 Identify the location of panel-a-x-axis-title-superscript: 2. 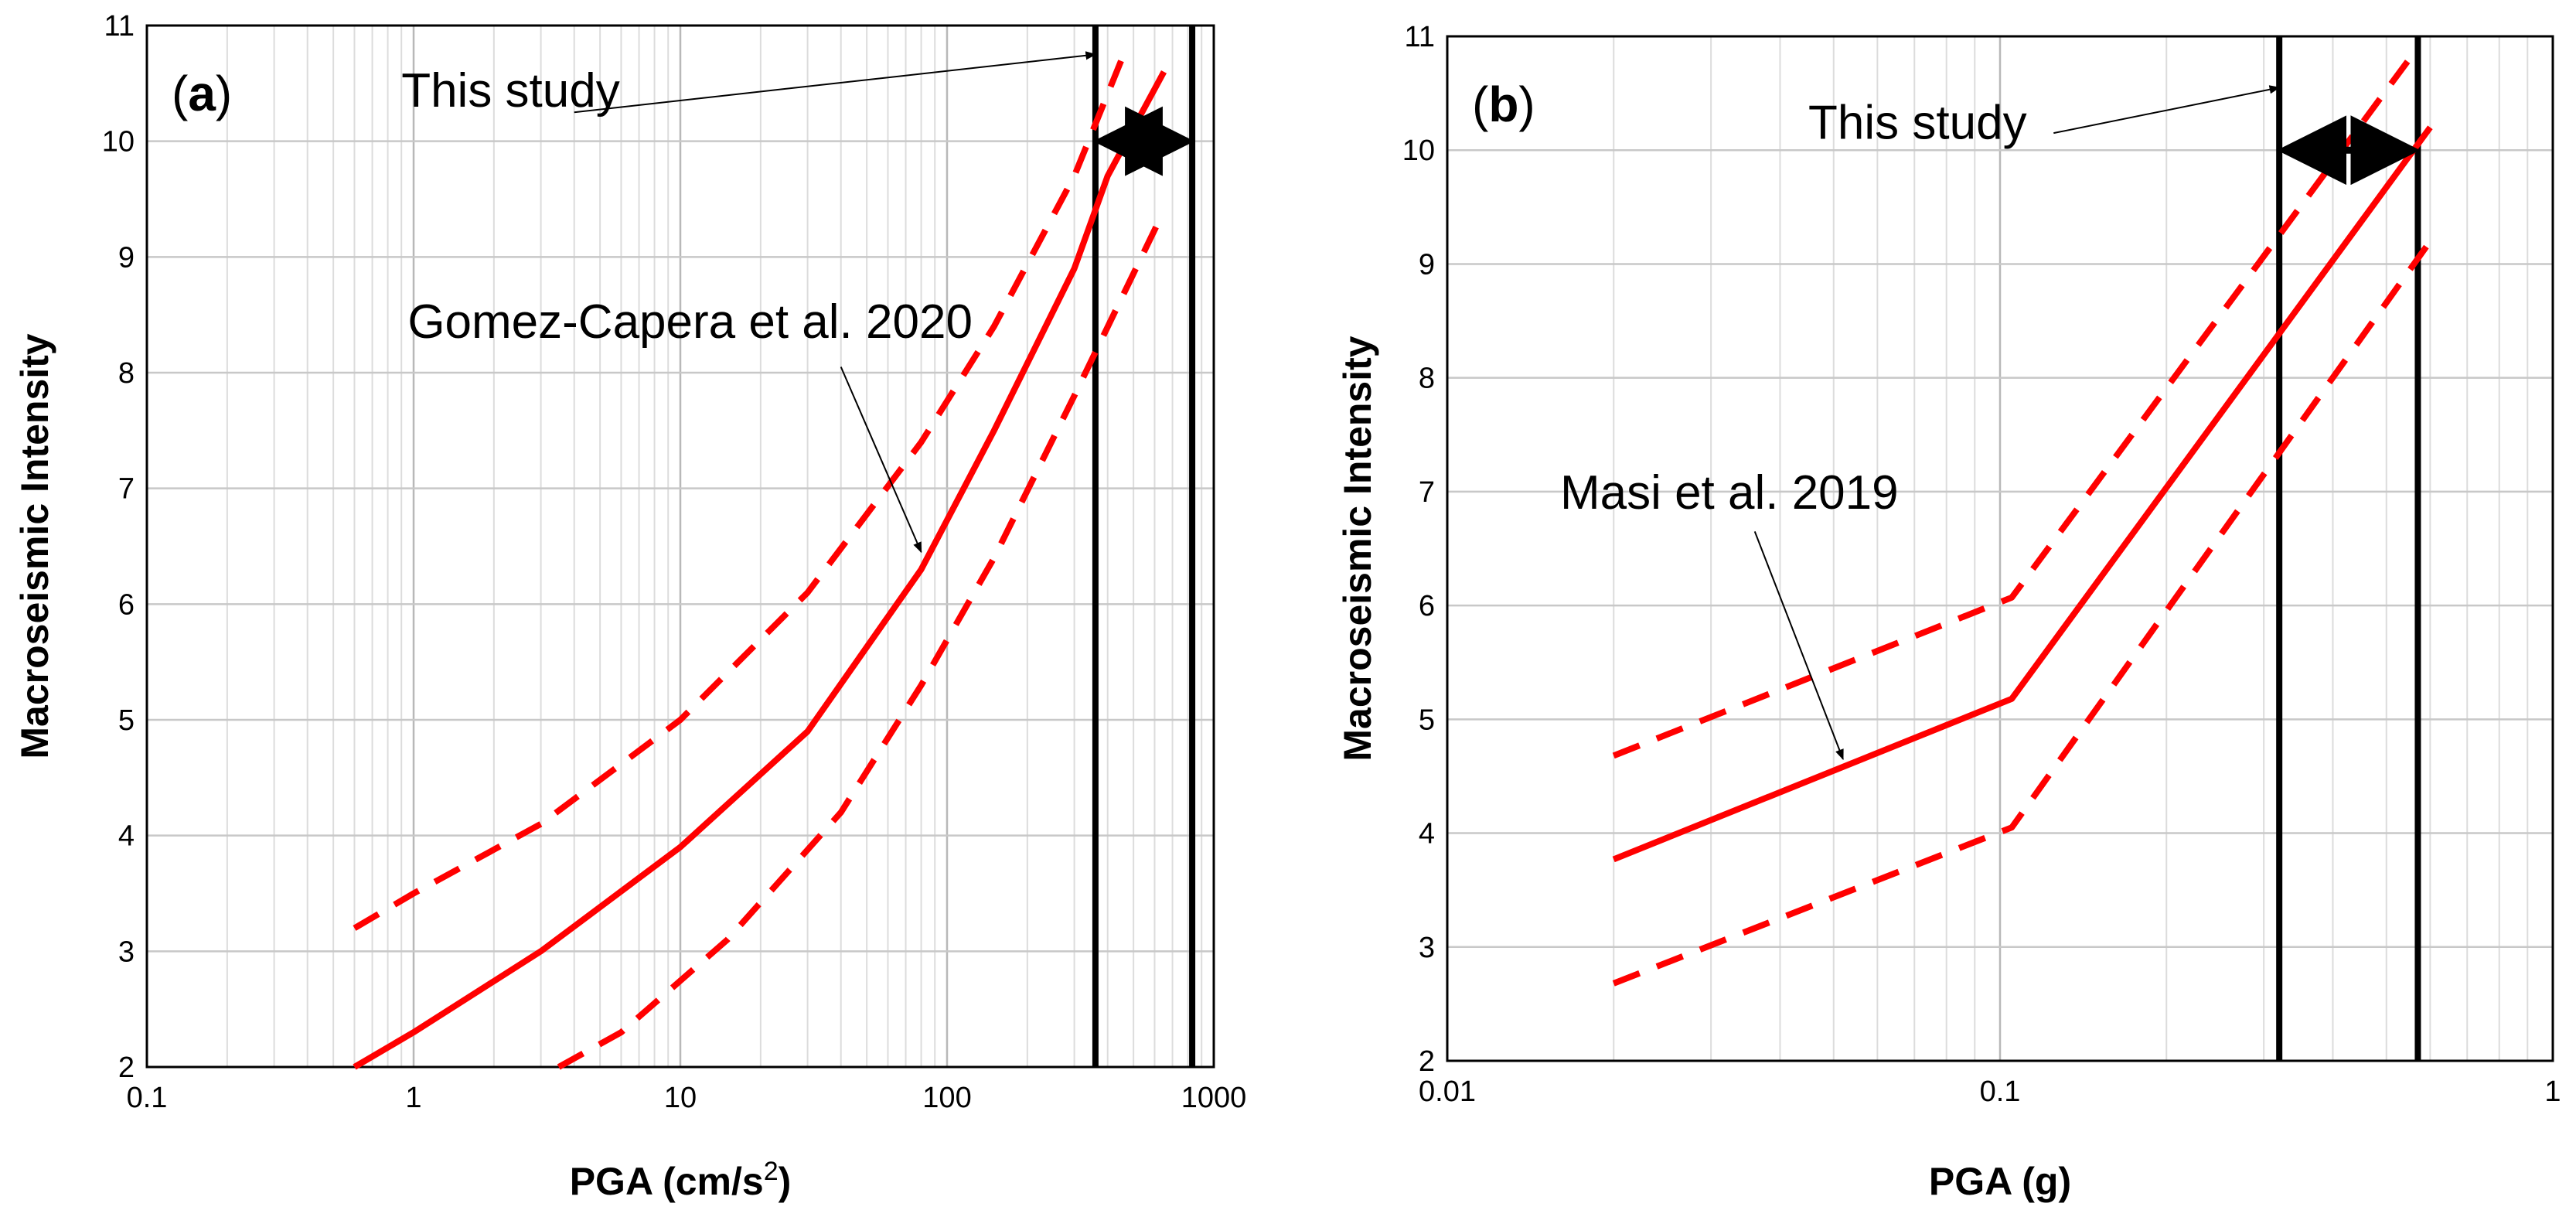
(771, 1171).